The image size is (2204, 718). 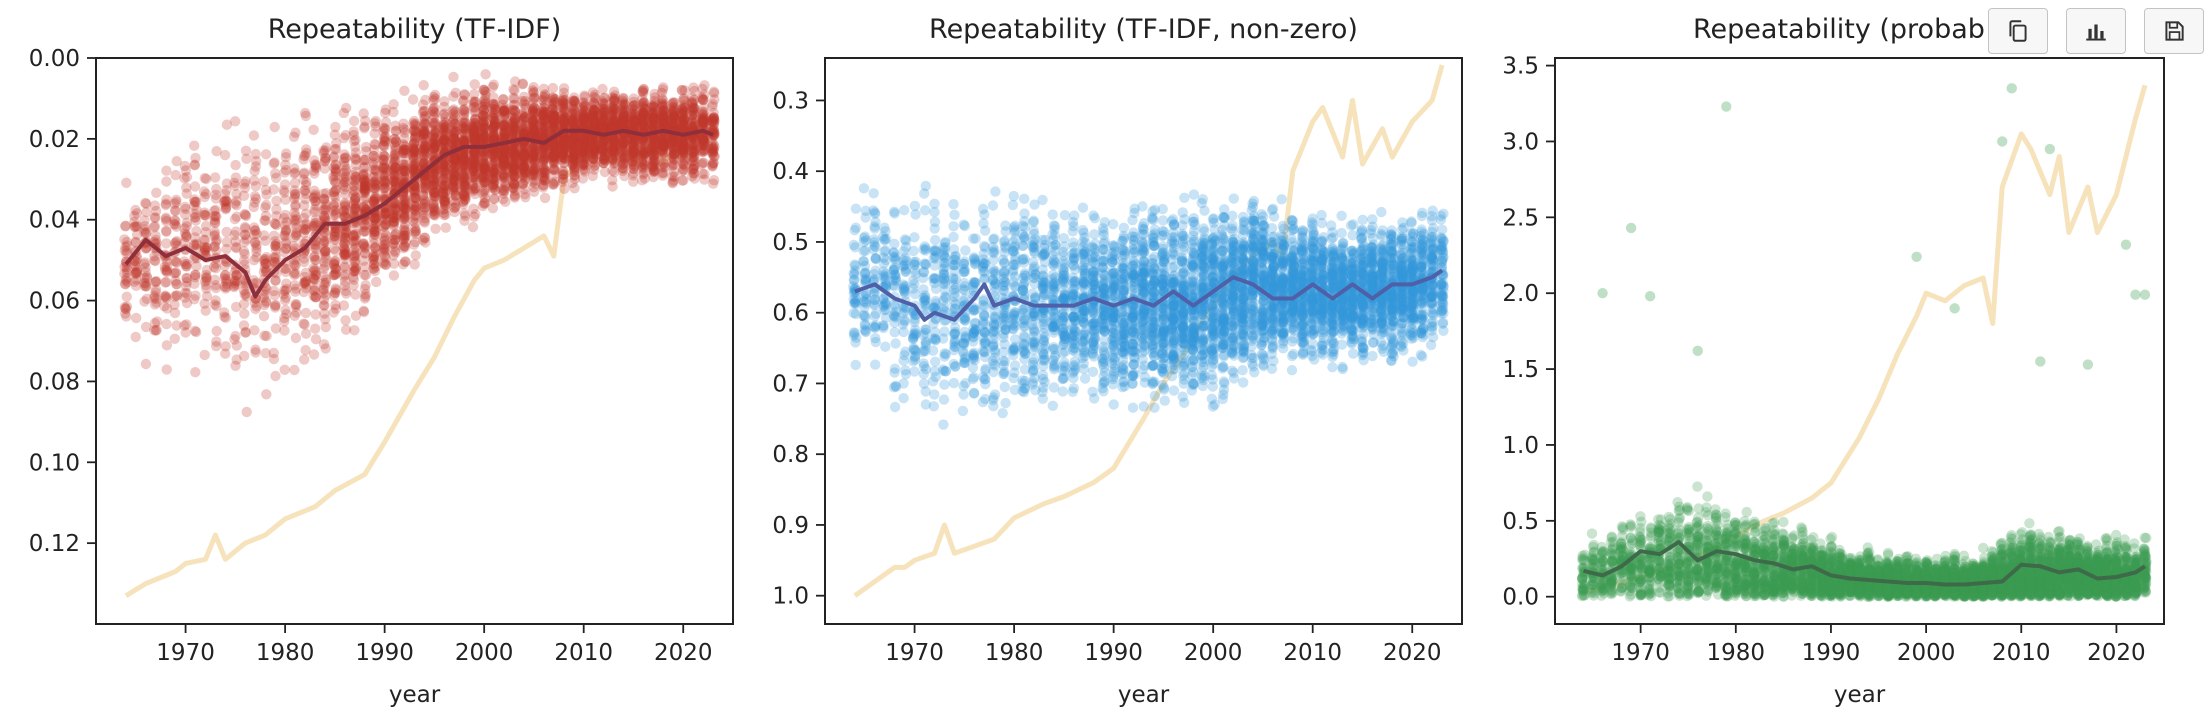 What do you see at coordinates (54, 382) in the screenshot?
I see `y-tick-label: 0.08` at bounding box center [54, 382].